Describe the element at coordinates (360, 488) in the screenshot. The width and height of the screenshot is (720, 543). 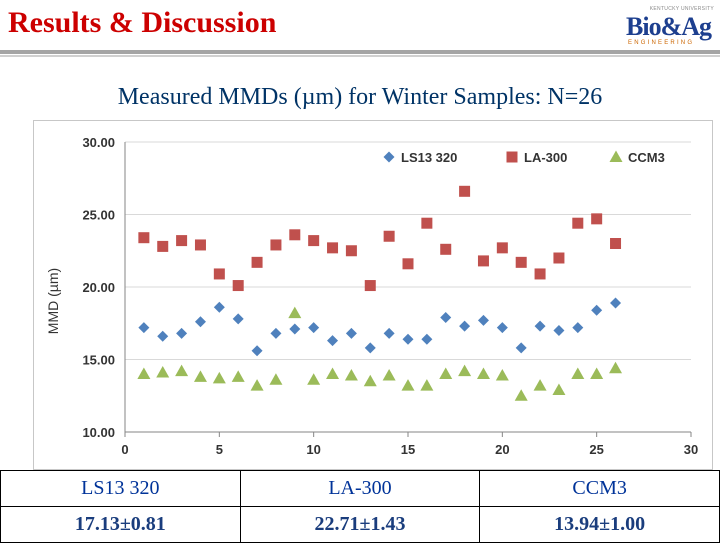
I see `summary-header-la300: LA-300` at that location.